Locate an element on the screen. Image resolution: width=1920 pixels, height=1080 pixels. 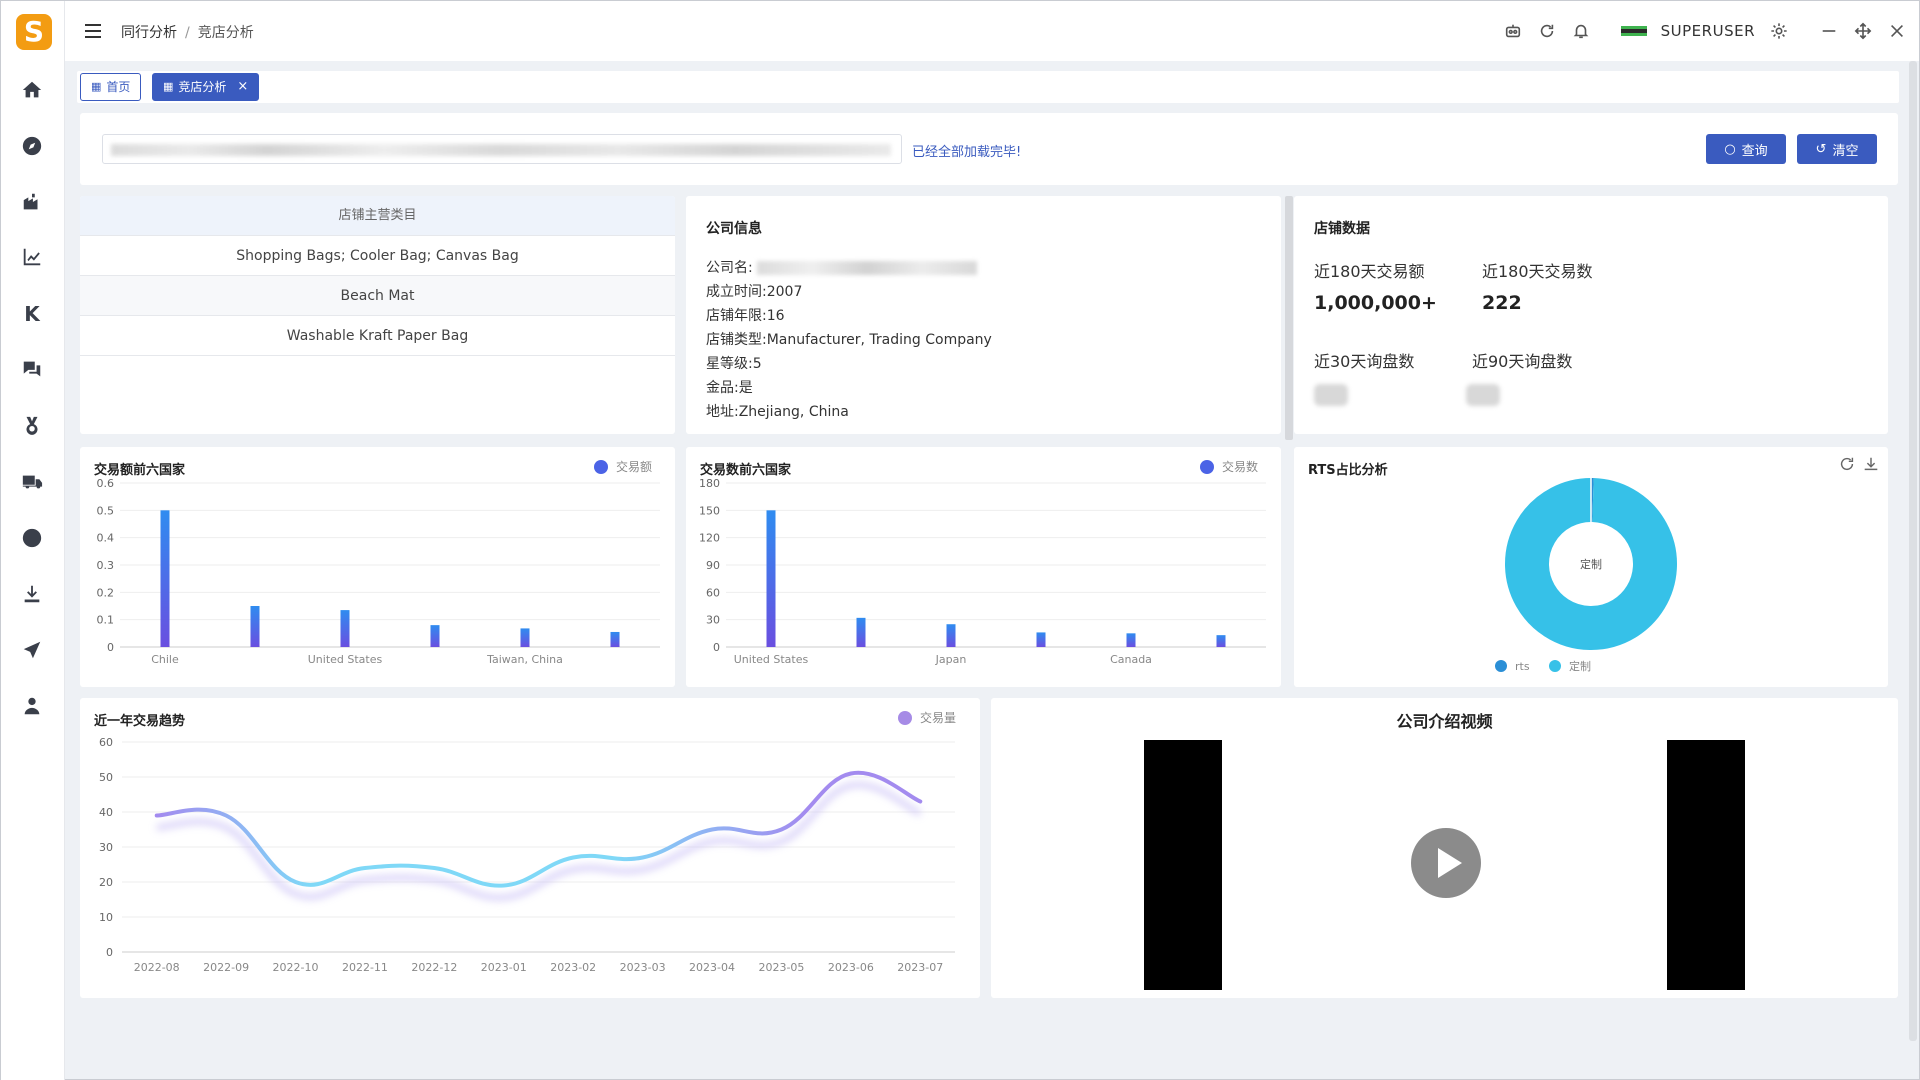
x-tick-label: 2023-02 is located at coordinates (573, 967).